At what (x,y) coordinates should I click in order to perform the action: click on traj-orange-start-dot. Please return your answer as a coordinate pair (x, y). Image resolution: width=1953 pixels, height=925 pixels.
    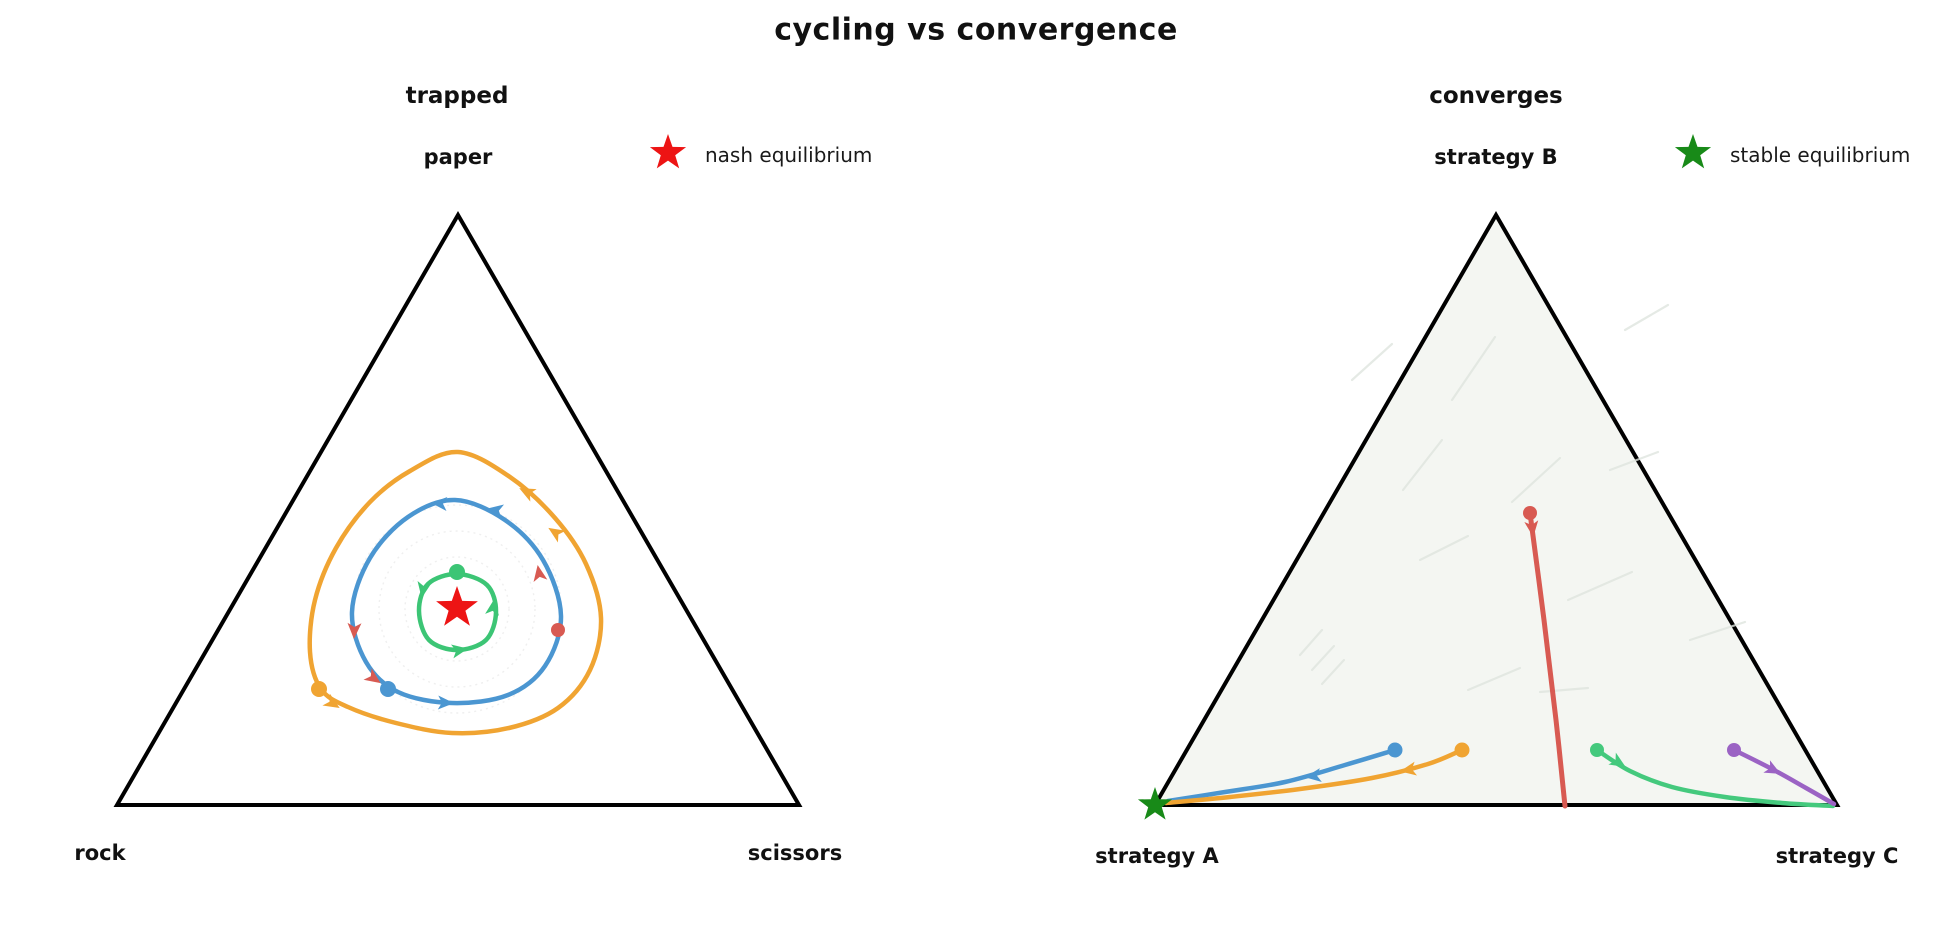
    Looking at the image, I should click on (1462, 750).